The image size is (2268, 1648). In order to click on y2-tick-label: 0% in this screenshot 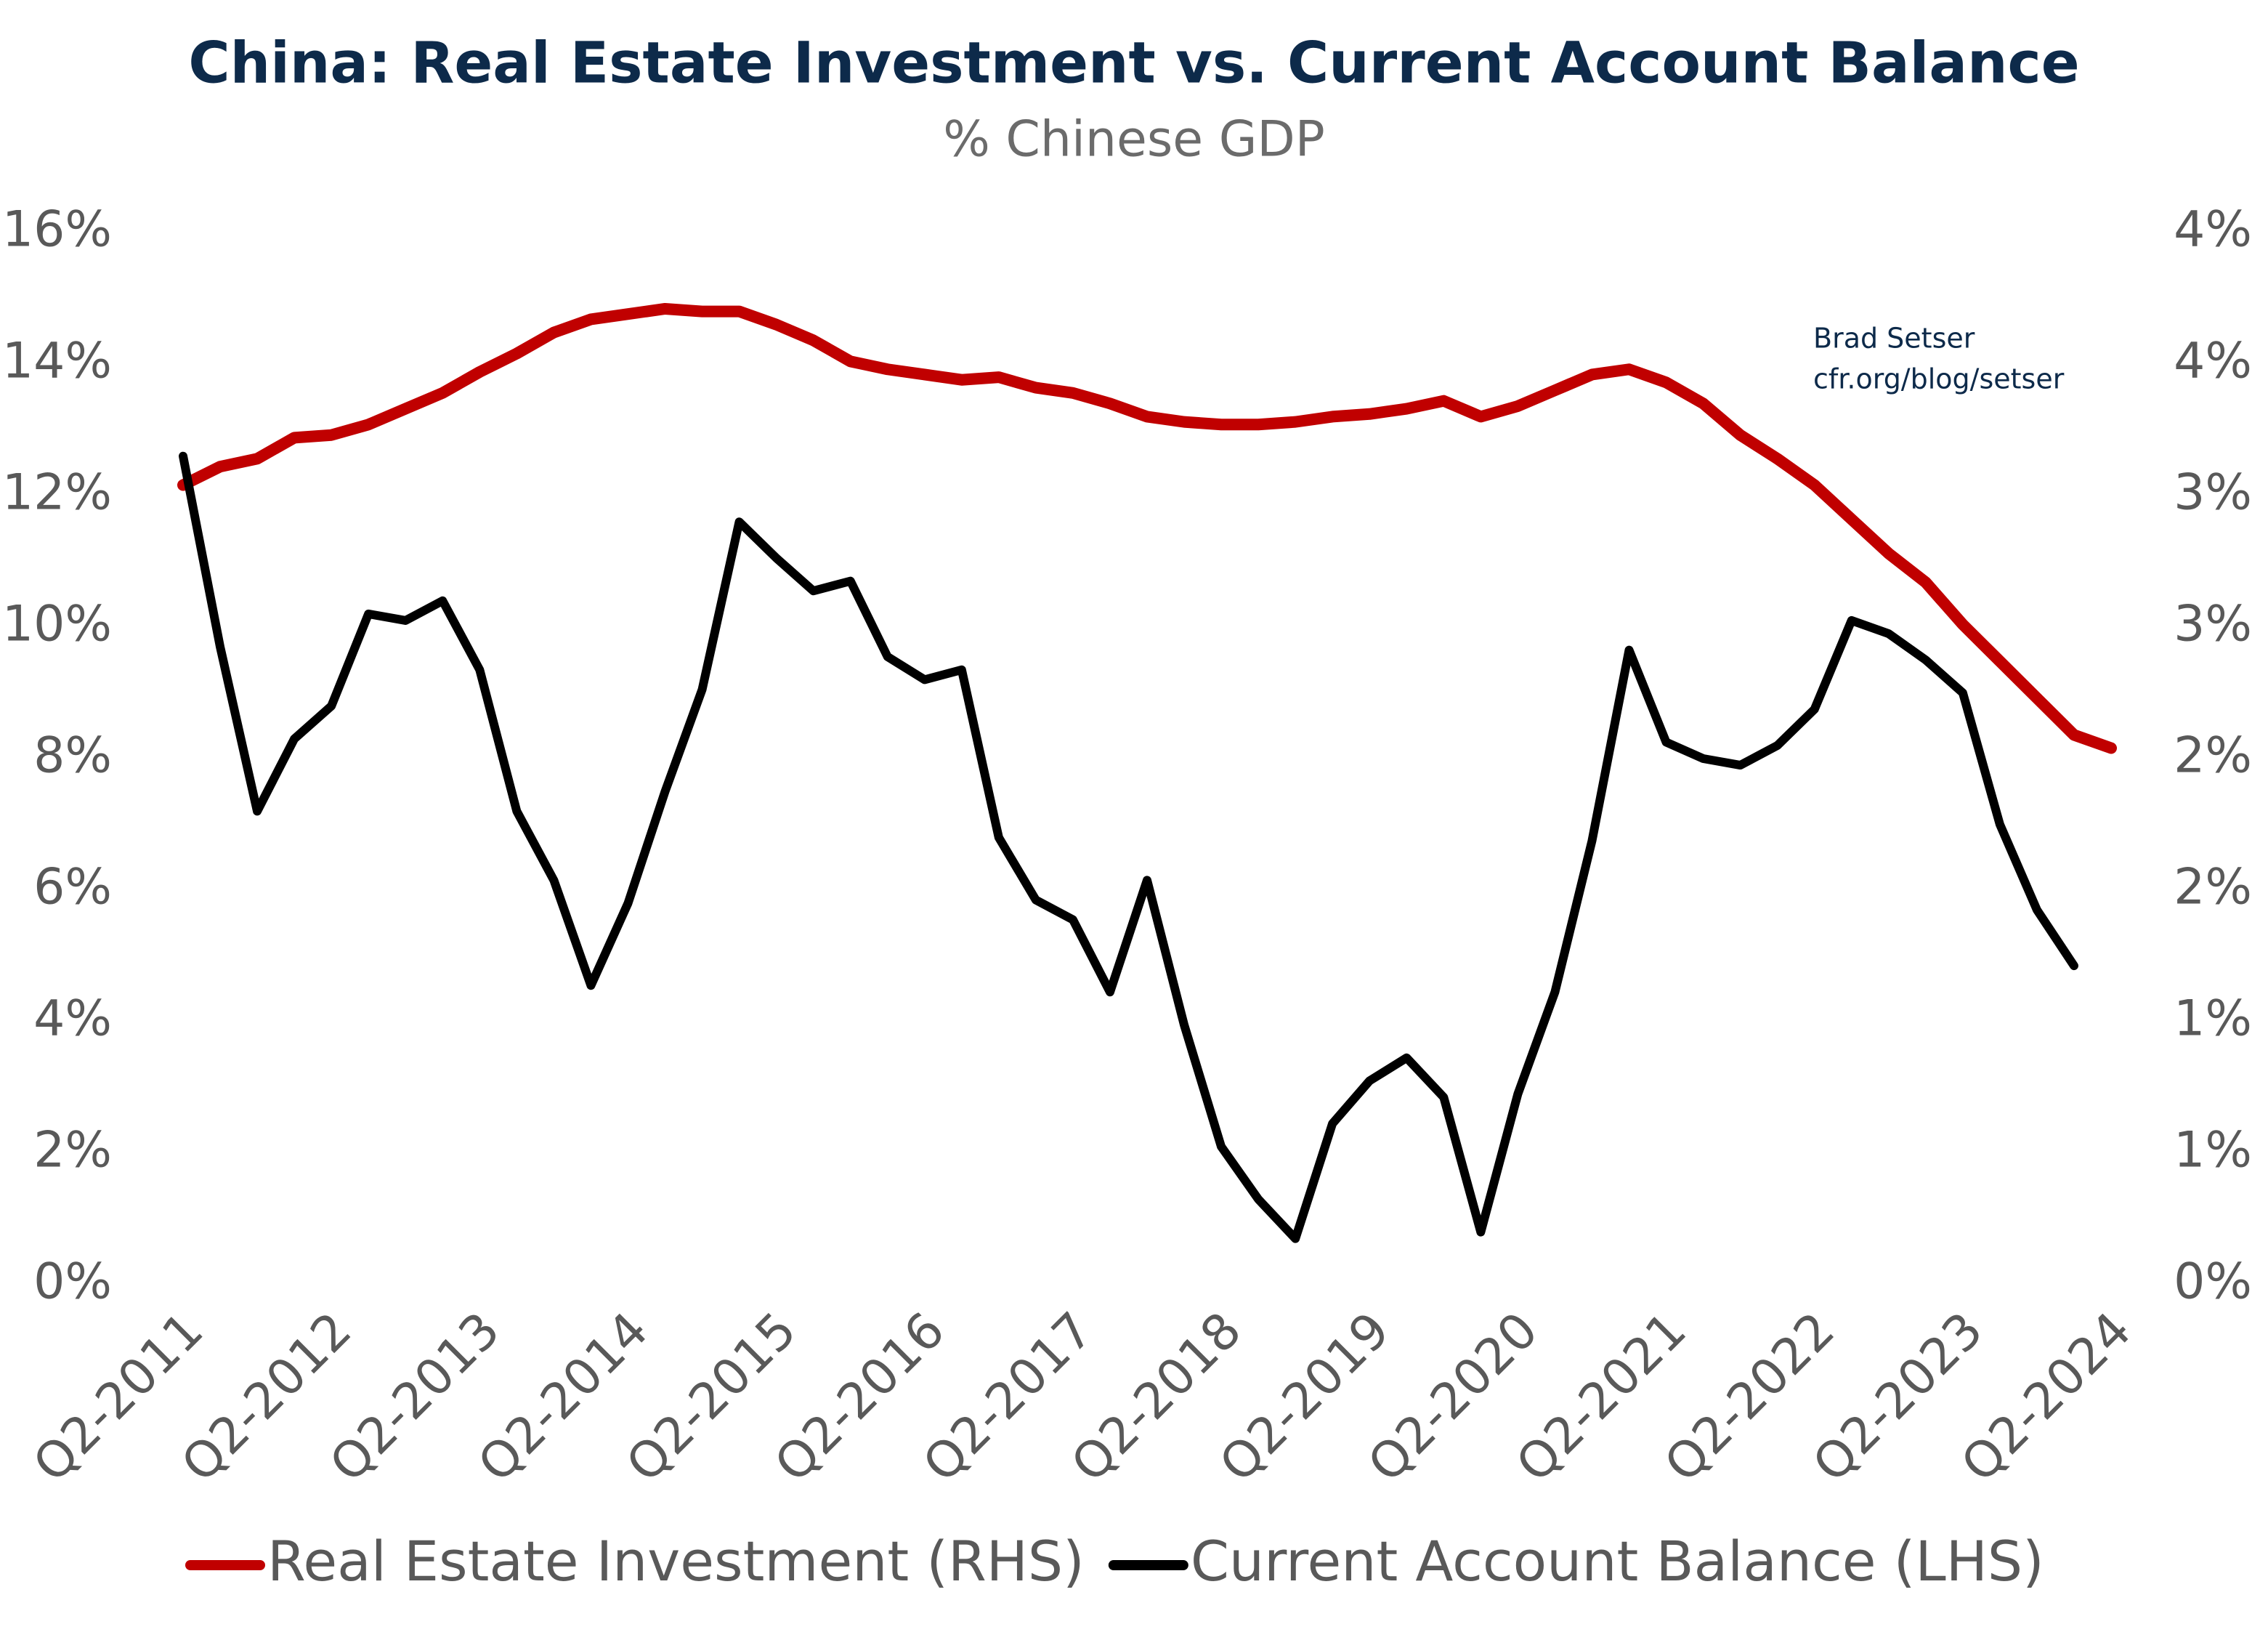, I will do `click(2213, 1282)`.